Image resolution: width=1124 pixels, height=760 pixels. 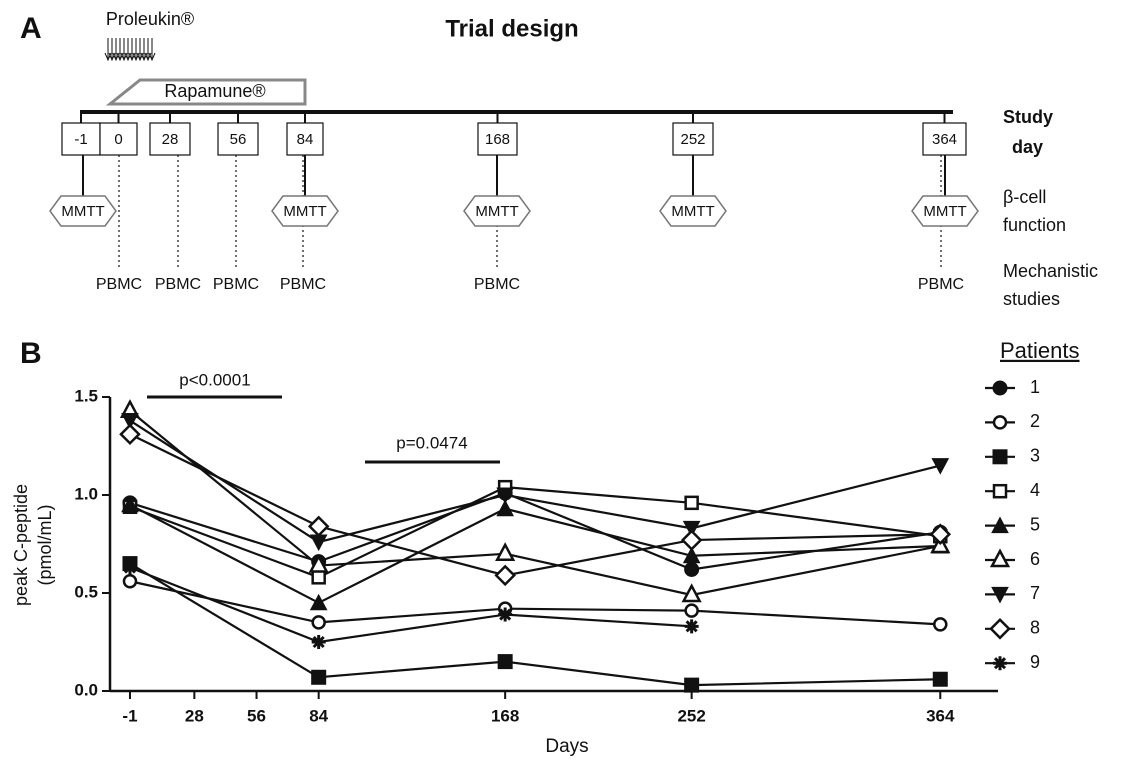 I want to click on y-axis-label: (pmol/mL), so click(x=45, y=544).